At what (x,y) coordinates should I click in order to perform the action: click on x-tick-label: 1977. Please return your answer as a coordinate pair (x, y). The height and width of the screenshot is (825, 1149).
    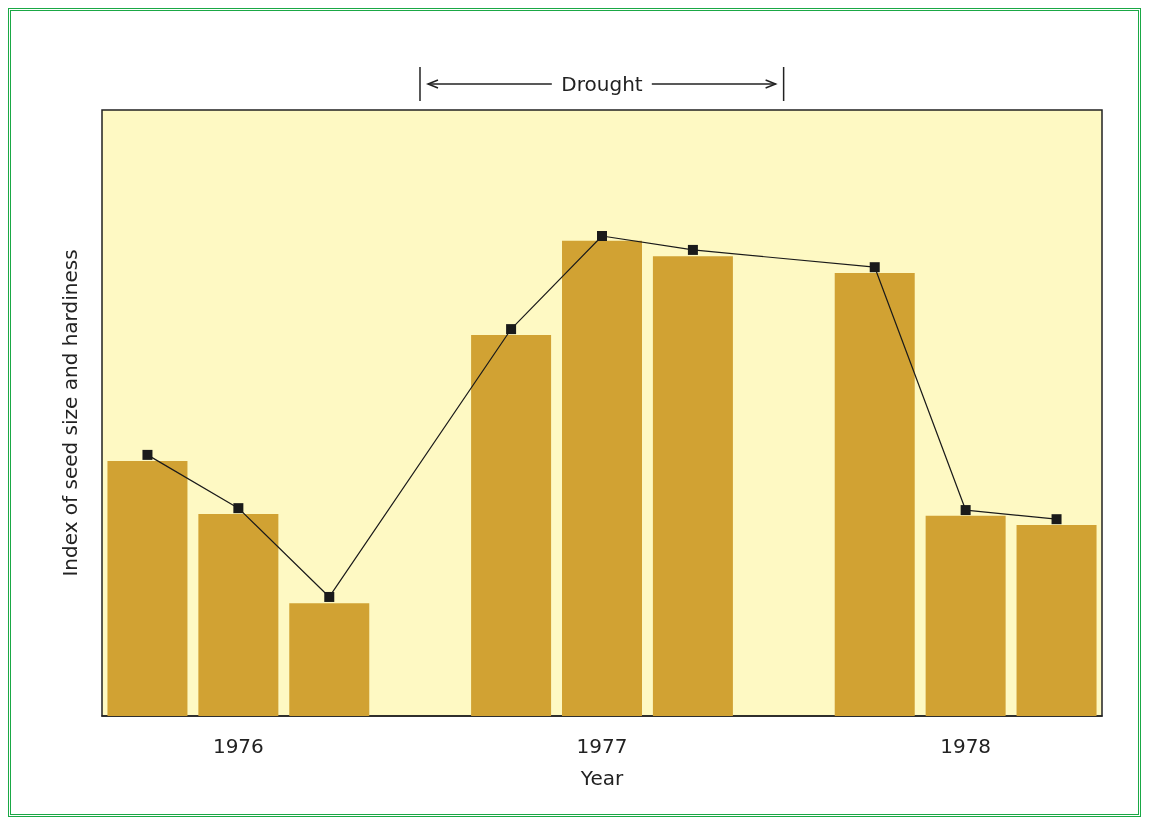
    Looking at the image, I should click on (602, 746).